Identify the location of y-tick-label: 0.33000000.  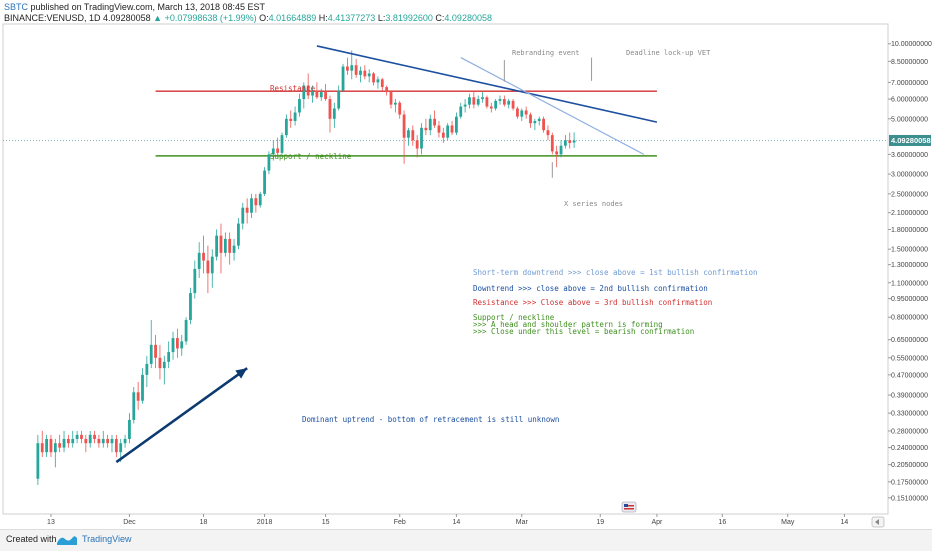
(909, 414).